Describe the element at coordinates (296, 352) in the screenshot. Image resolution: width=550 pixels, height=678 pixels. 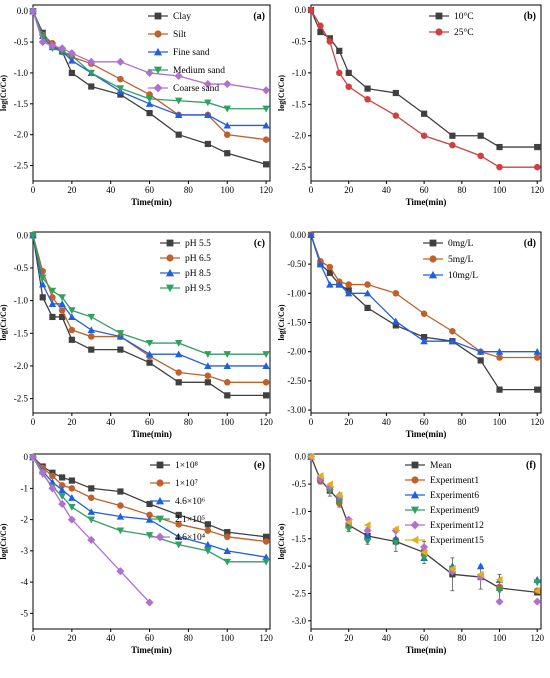
I see `y-tick-label: -2.00` at that location.